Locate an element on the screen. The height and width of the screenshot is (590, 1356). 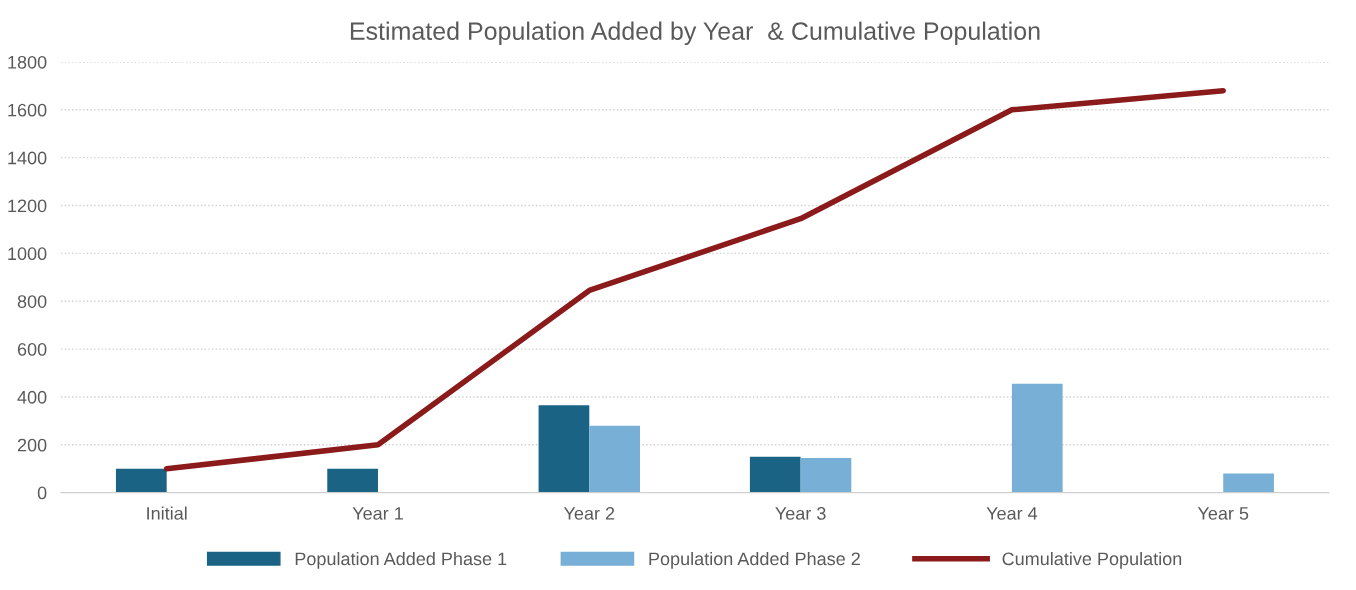
x-tick-label: Year 5 is located at coordinates (1223, 513).